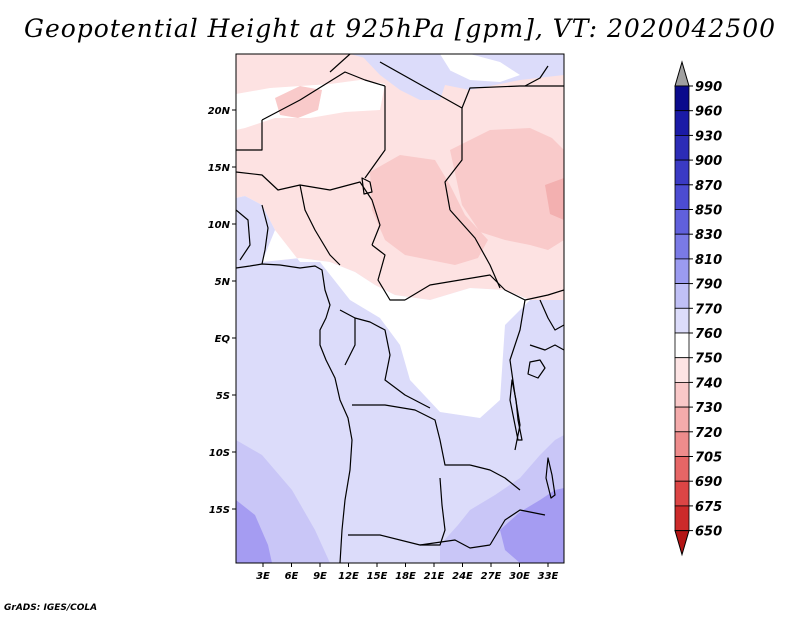  I want to click on lon-tick-label: 24E, so click(462, 576).